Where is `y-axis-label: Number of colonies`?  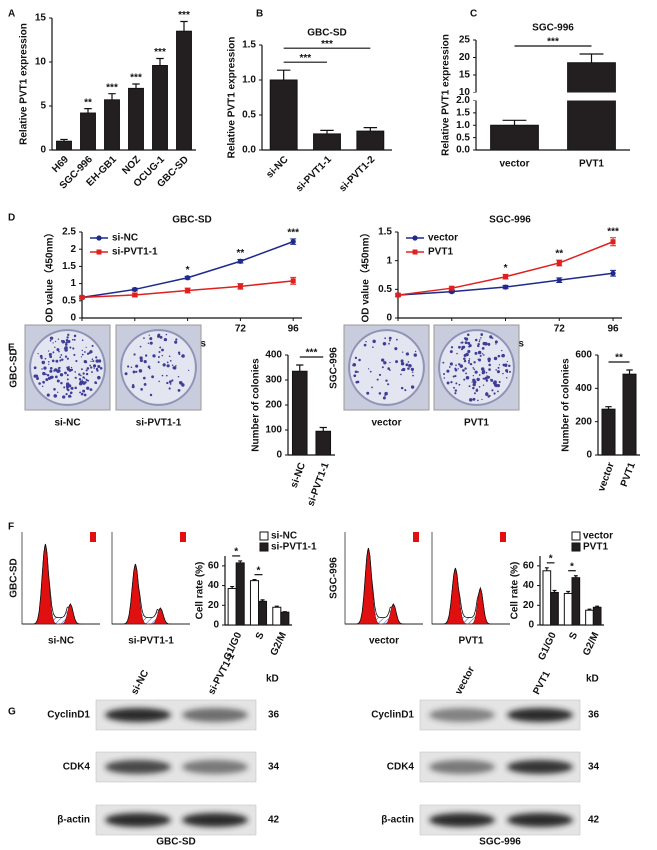
y-axis-label: Number of colonies is located at coordinates (256, 405).